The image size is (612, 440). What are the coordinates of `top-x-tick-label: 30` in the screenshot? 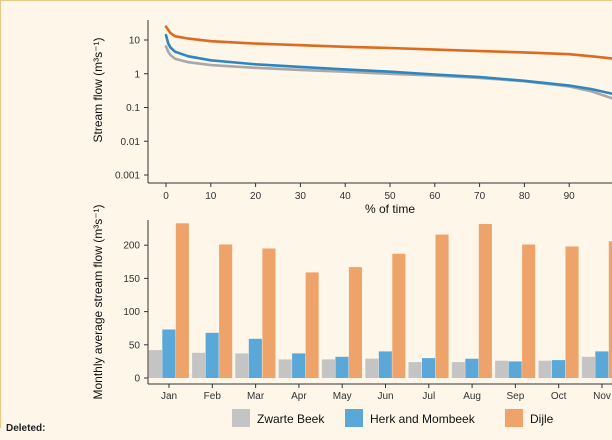 It's located at (301, 196).